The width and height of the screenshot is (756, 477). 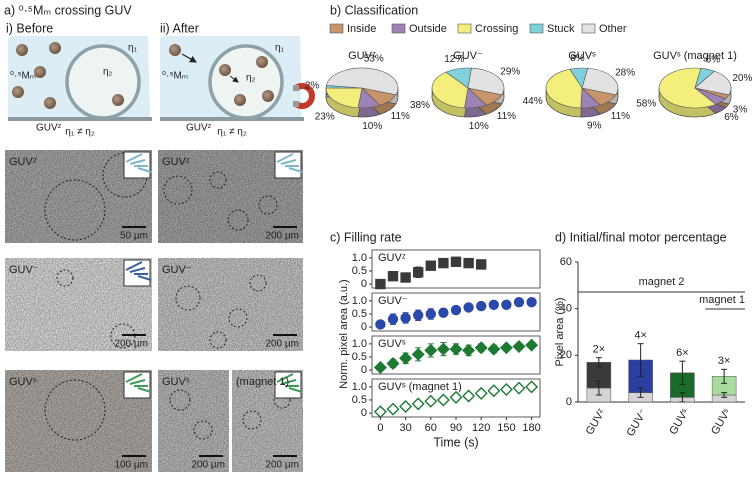 I want to click on panel-title: a) ⁰·⁵Mₘ crossing GUV, so click(x=68, y=10).